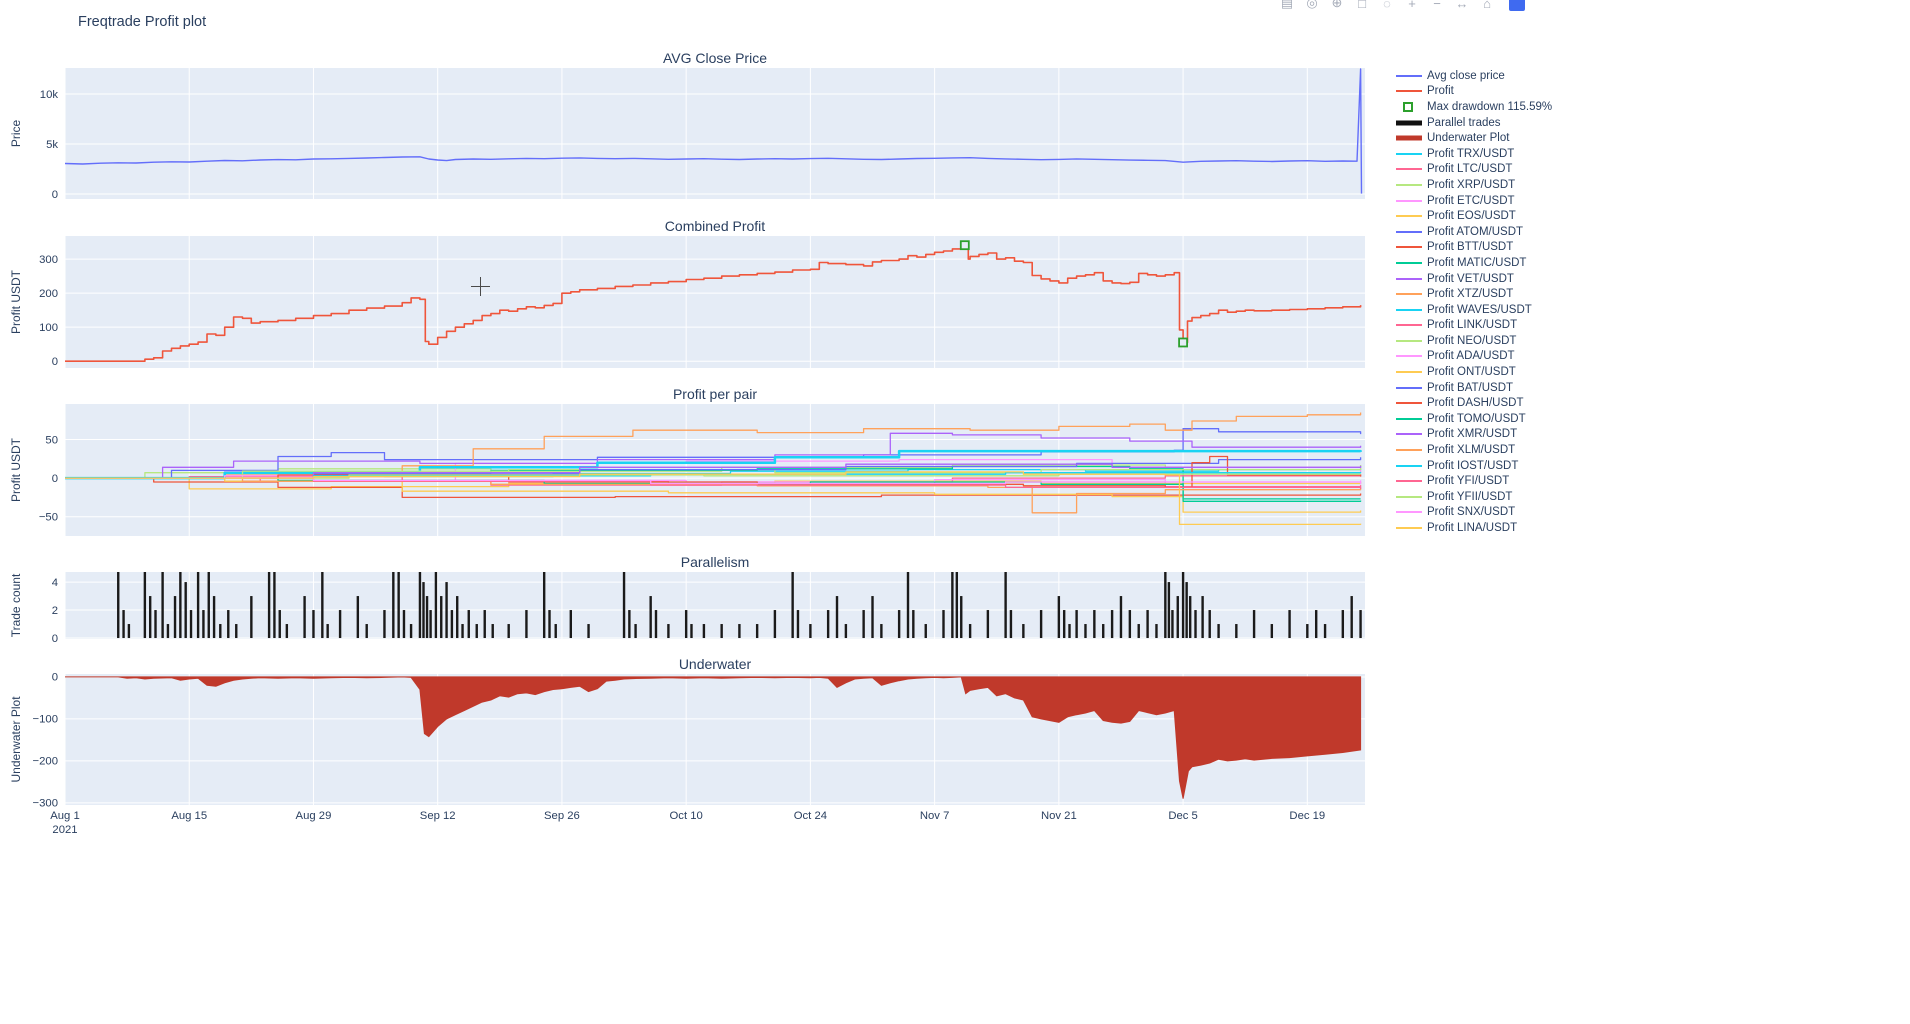 The height and width of the screenshot is (1024, 1910). What do you see at coordinates (1474, 357) in the screenshot?
I see `legend-item-profit-ada-usdt: Profit ADA/USDT` at bounding box center [1474, 357].